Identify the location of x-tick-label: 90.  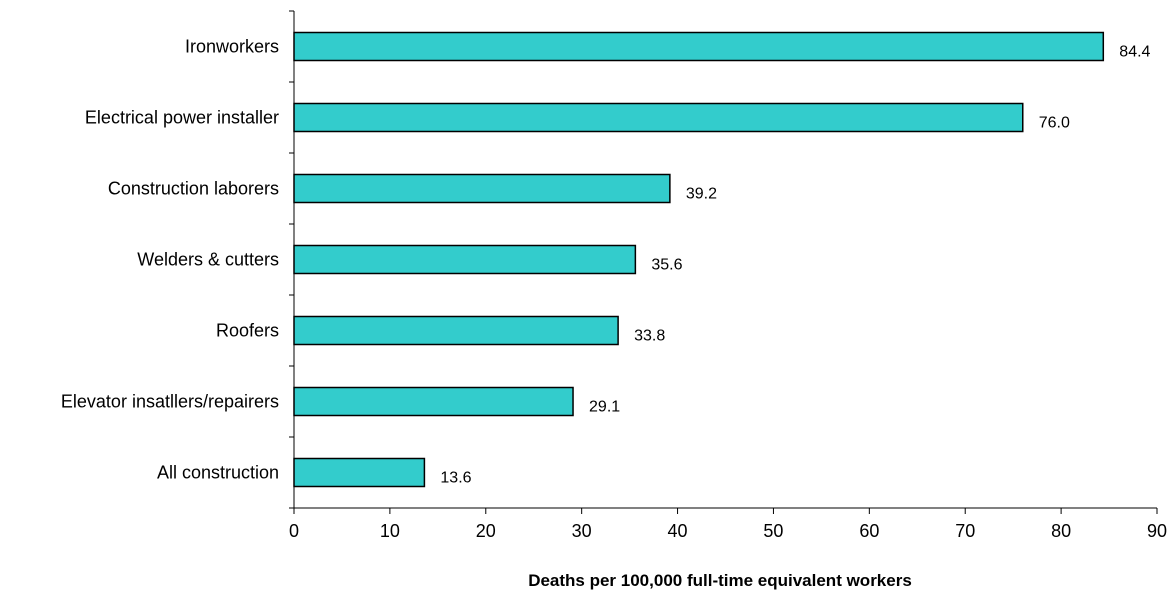
(1157, 531).